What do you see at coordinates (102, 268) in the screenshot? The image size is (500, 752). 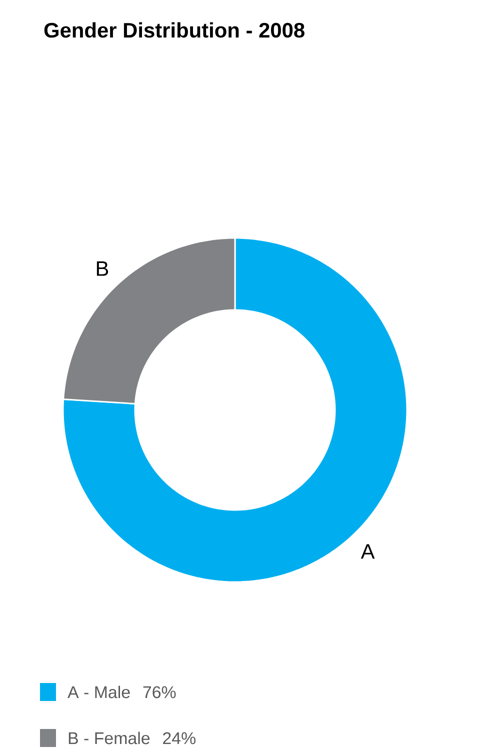 I see `text: B` at bounding box center [102, 268].